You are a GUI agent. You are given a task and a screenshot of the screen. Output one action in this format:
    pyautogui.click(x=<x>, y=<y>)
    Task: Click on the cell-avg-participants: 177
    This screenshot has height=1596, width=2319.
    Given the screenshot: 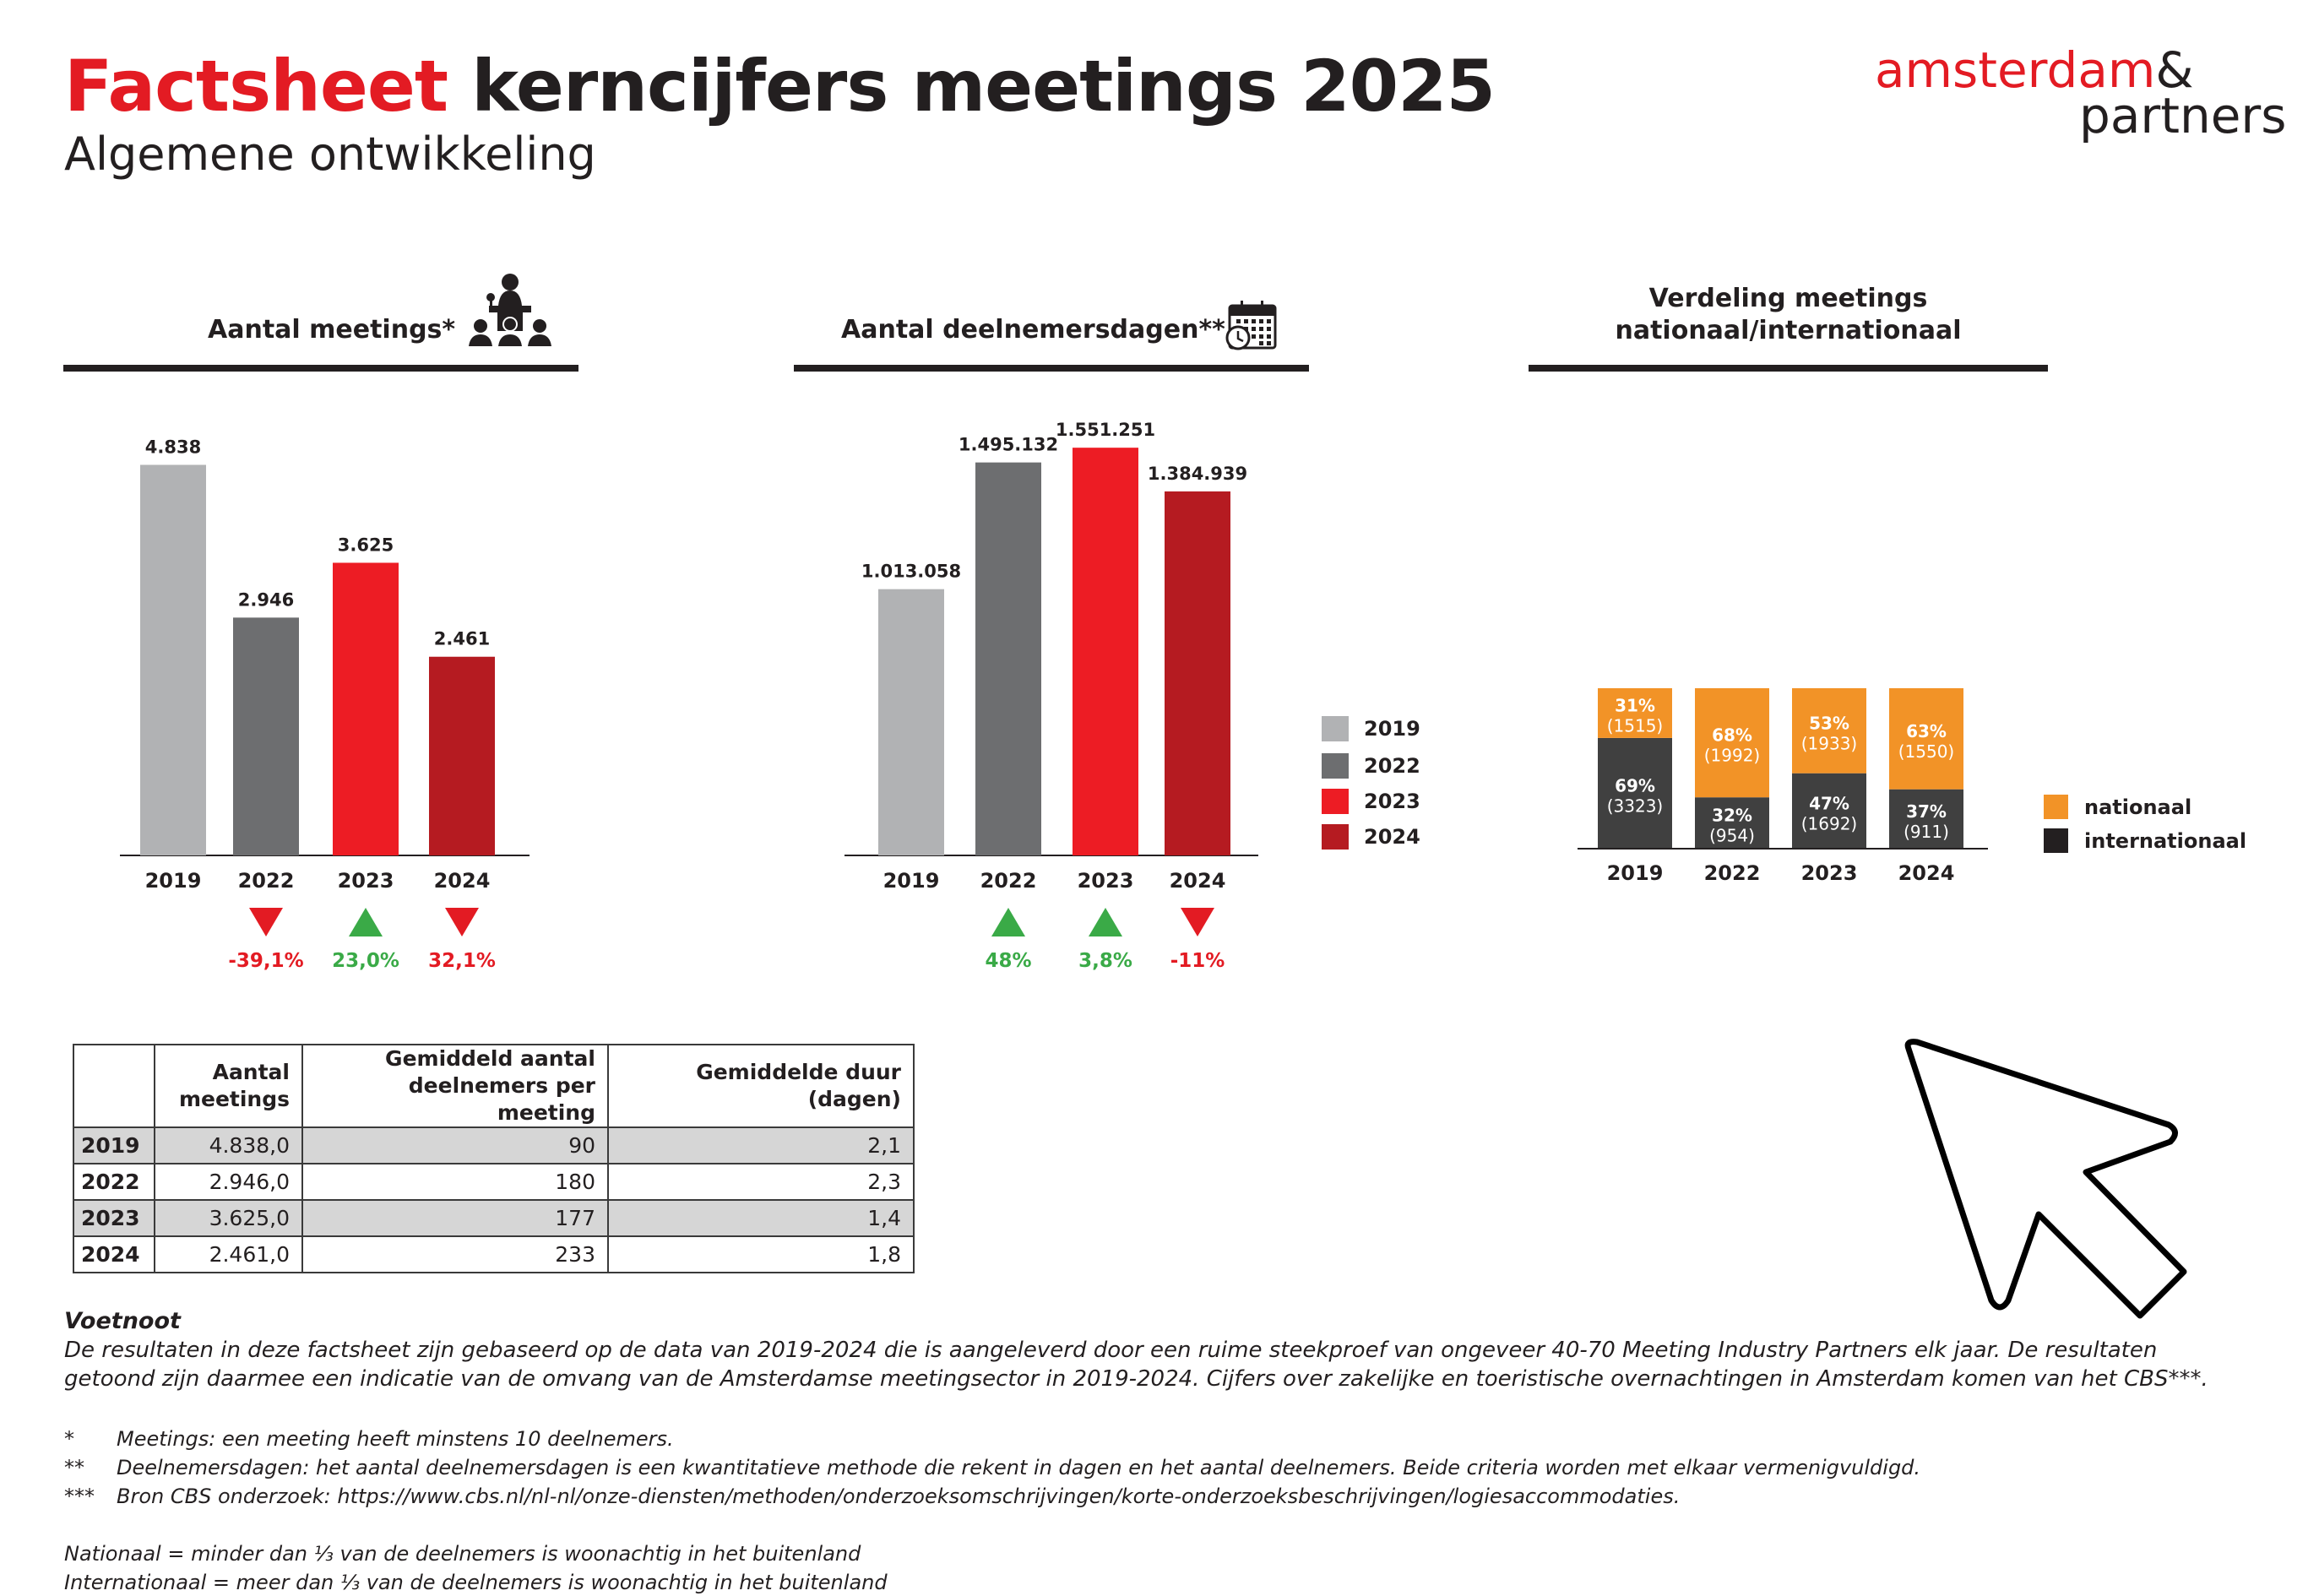 What is the action you would take?
    pyautogui.click(x=455, y=1218)
    